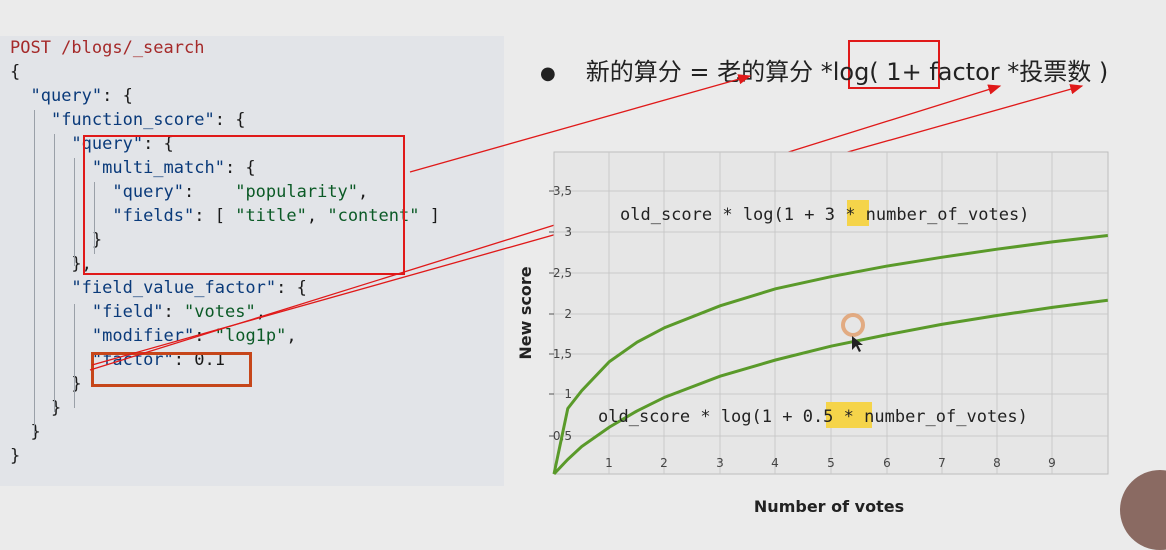 This screenshot has width=1166, height=550. I want to click on code-line: "function_score": {, so click(127, 120).